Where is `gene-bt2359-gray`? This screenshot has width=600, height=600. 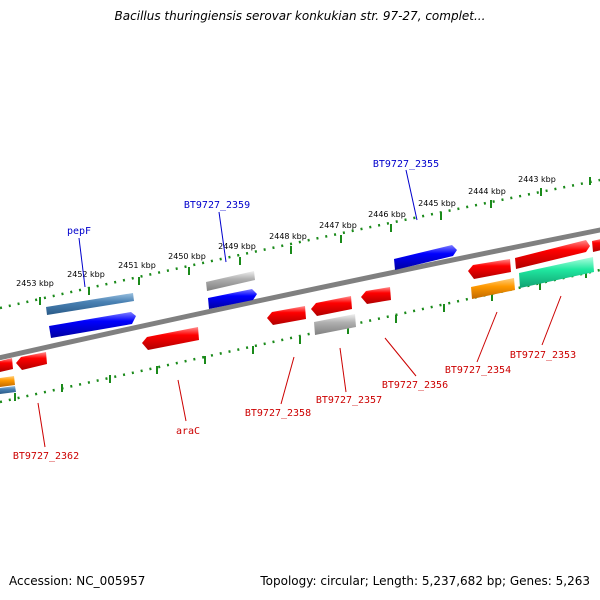 gene-bt2359-gray is located at coordinates (230, 281).